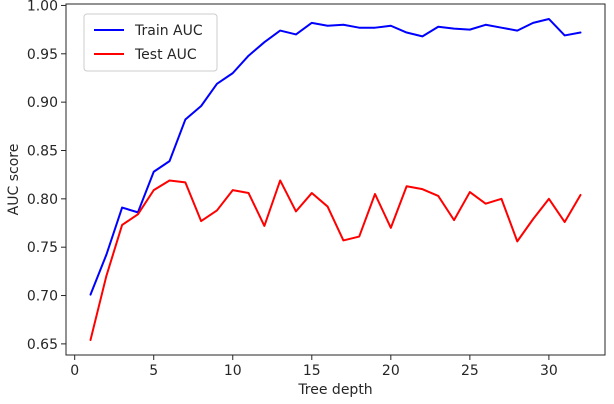 This screenshot has height=404, width=614. Describe the element at coordinates (233, 371) in the screenshot. I see `x-tick-label: 10` at that location.